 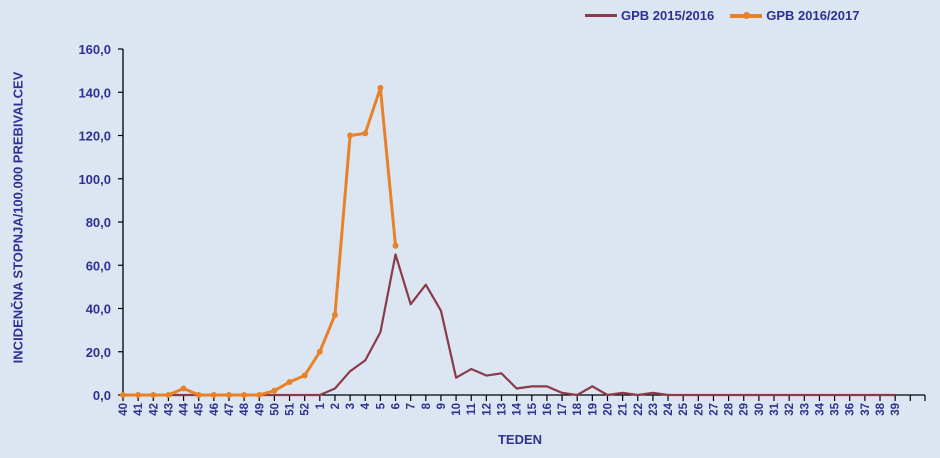 I want to click on legend-label: GPB 2016/2017, so click(x=813, y=15).